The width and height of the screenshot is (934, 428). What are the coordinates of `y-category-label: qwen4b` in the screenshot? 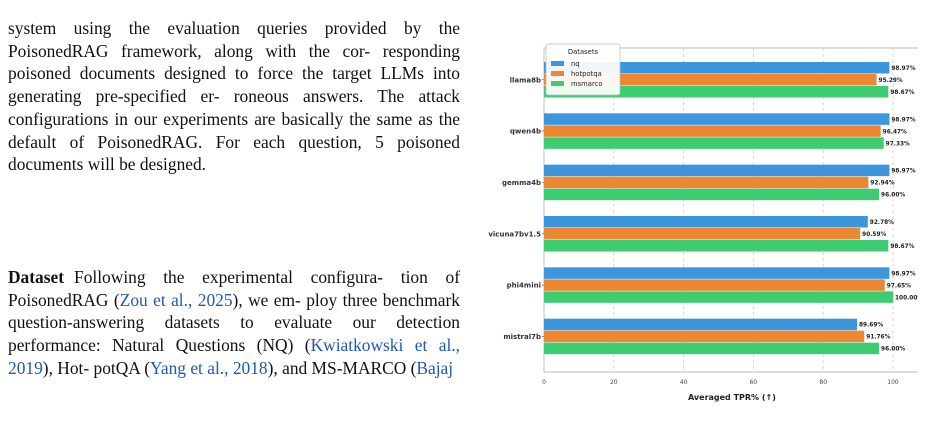 It's located at (525, 132).